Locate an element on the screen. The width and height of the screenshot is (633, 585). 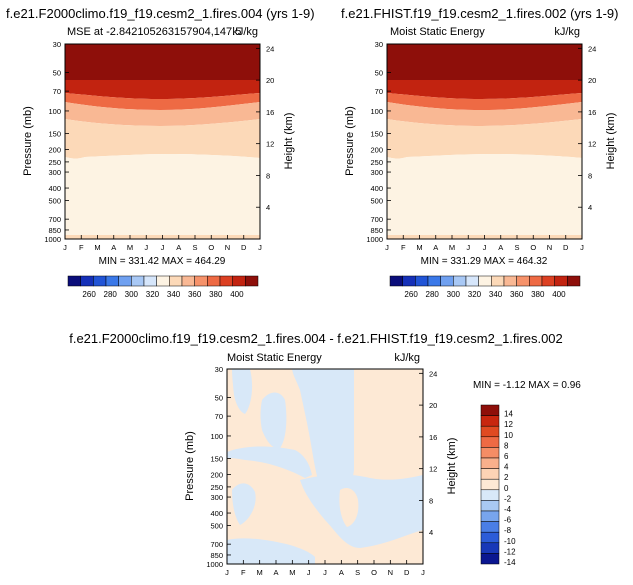
height-tick-label: 12 is located at coordinates (270, 144).